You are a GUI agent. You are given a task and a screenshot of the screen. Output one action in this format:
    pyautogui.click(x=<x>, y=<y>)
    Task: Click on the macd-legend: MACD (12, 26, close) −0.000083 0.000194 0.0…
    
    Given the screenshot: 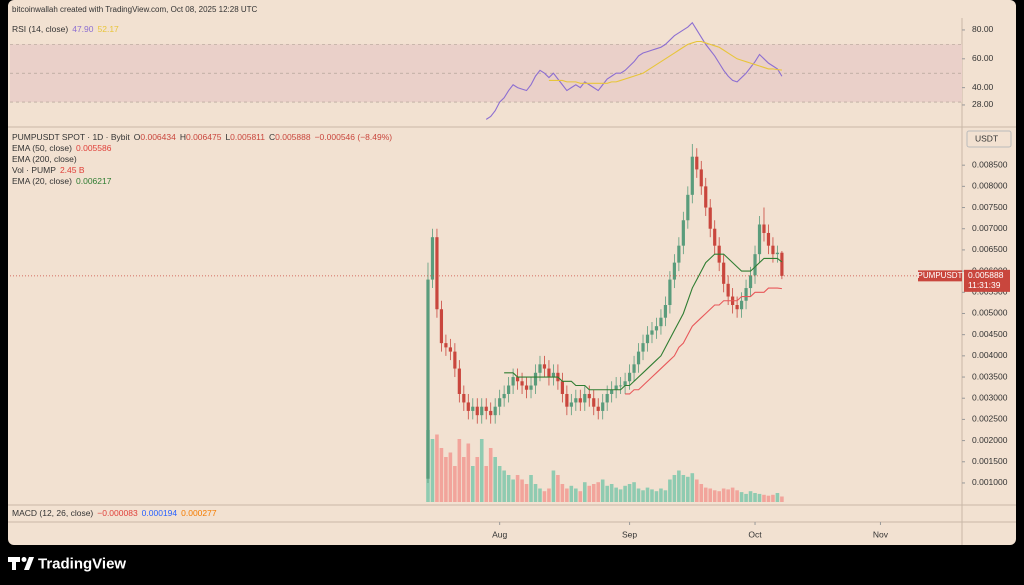 What is the action you would take?
    pyautogui.click(x=116, y=513)
    